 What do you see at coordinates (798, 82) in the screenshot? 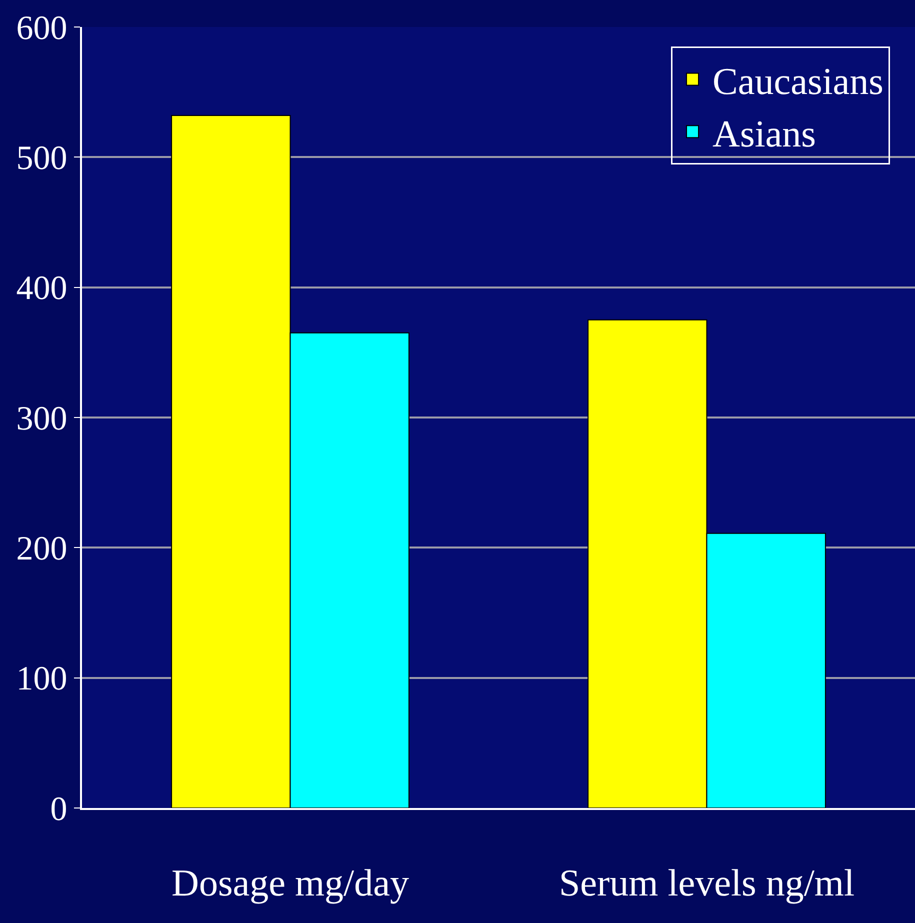
I see `legend-label: Caucasians` at bounding box center [798, 82].